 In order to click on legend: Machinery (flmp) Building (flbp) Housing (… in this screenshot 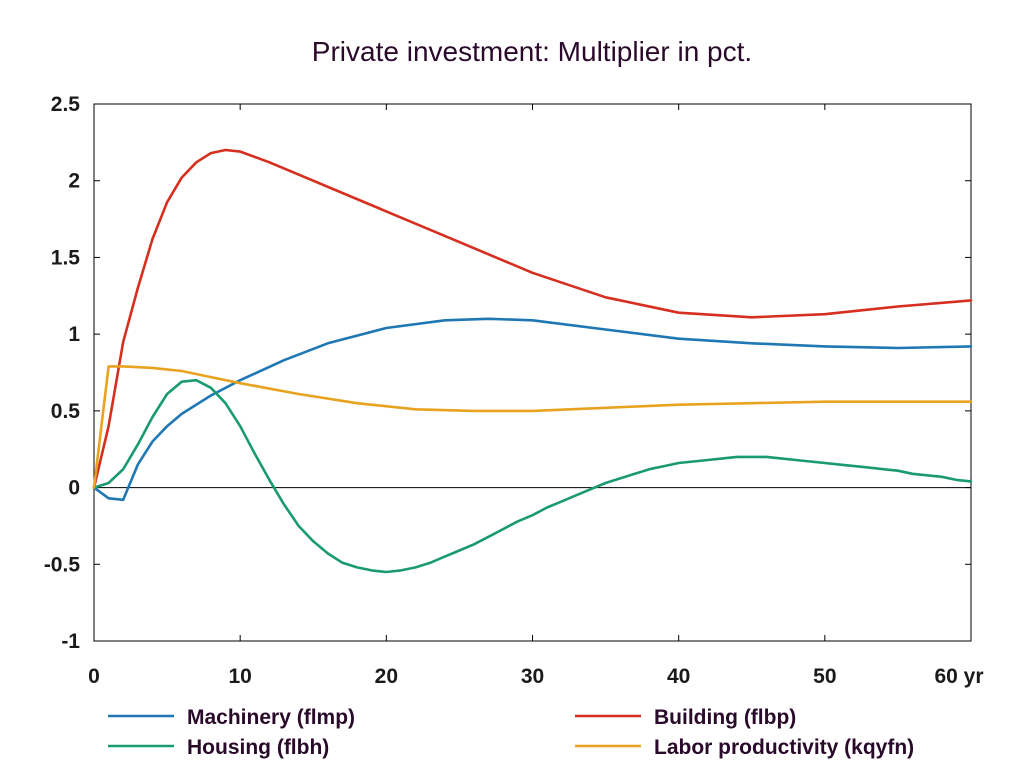, I will do `click(511, 732)`.